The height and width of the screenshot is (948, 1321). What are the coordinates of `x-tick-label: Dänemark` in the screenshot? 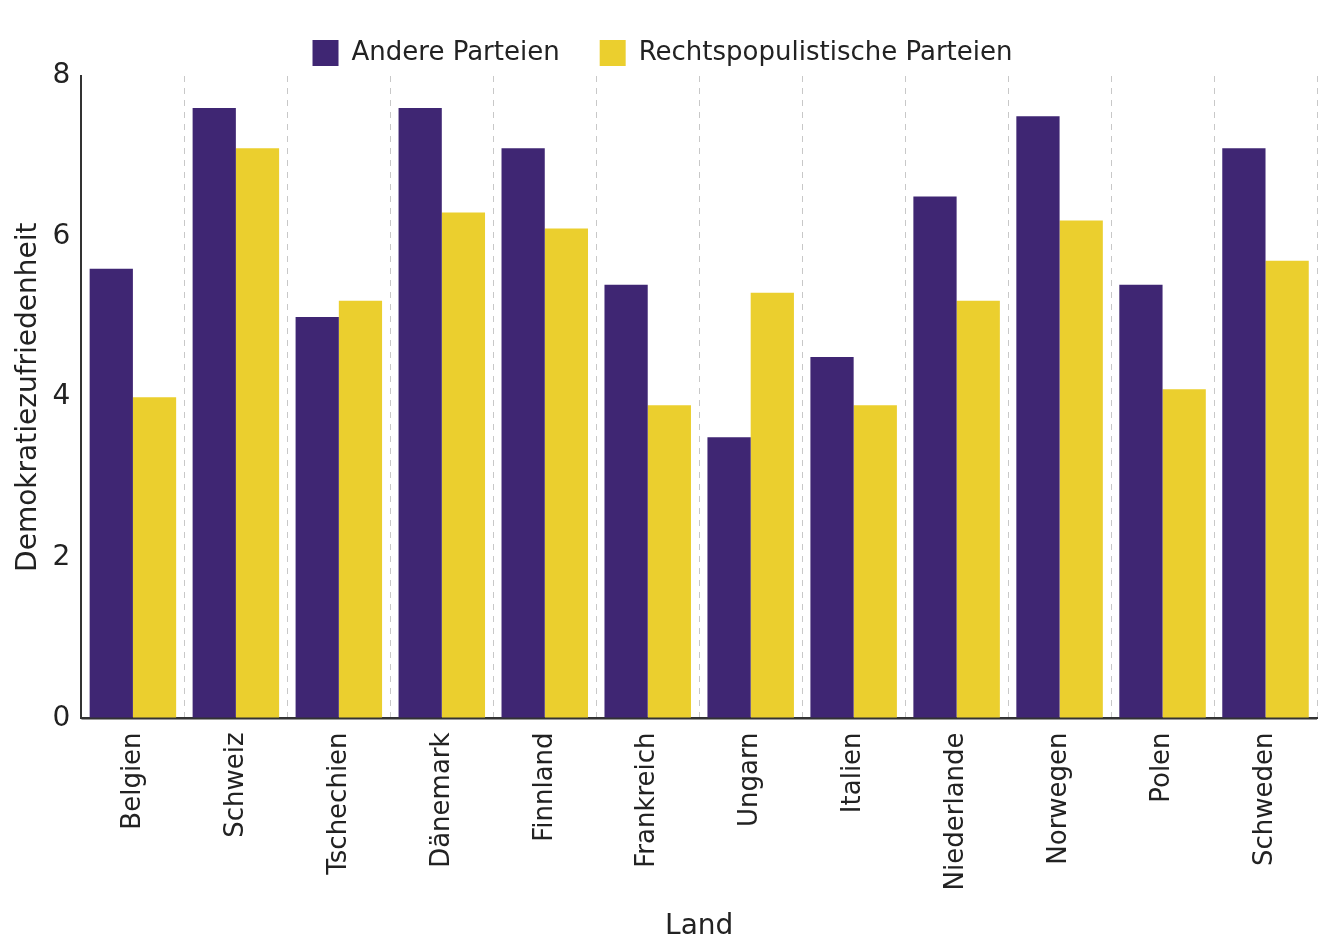 It's located at (439, 800).